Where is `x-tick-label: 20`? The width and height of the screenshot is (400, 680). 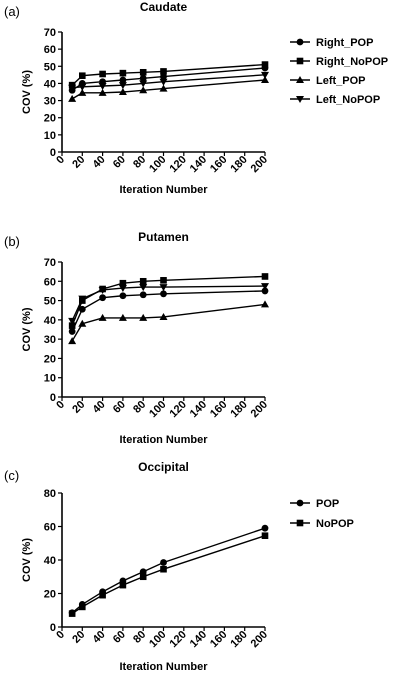
x-tick-label: 20 is located at coordinates (78, 407).